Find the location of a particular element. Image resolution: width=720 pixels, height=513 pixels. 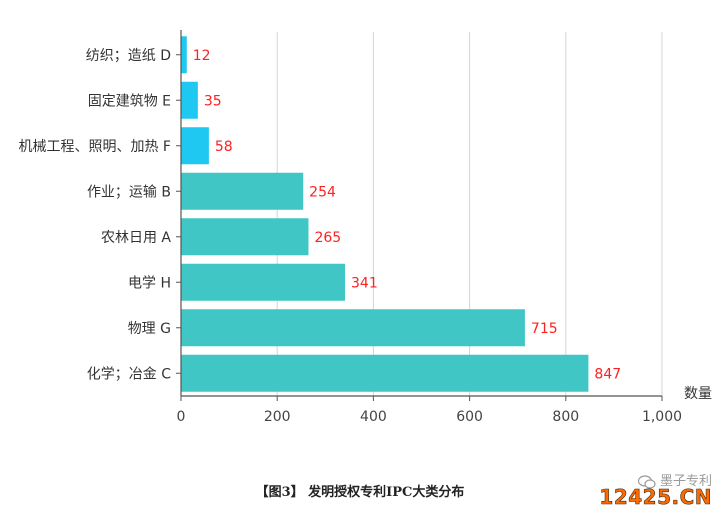

value-label: 715 is located at coordinates (544, 329).